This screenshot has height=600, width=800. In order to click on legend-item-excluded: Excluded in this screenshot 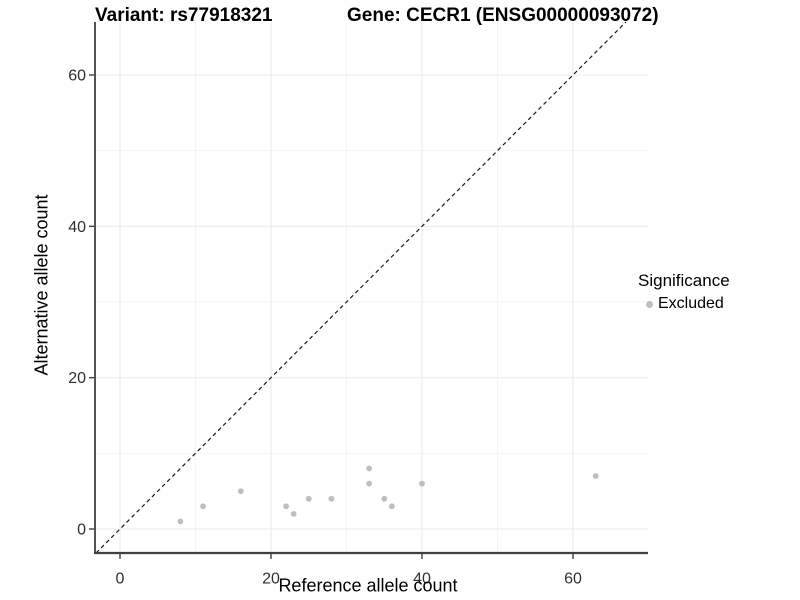, I will do `click(684, 304)`.